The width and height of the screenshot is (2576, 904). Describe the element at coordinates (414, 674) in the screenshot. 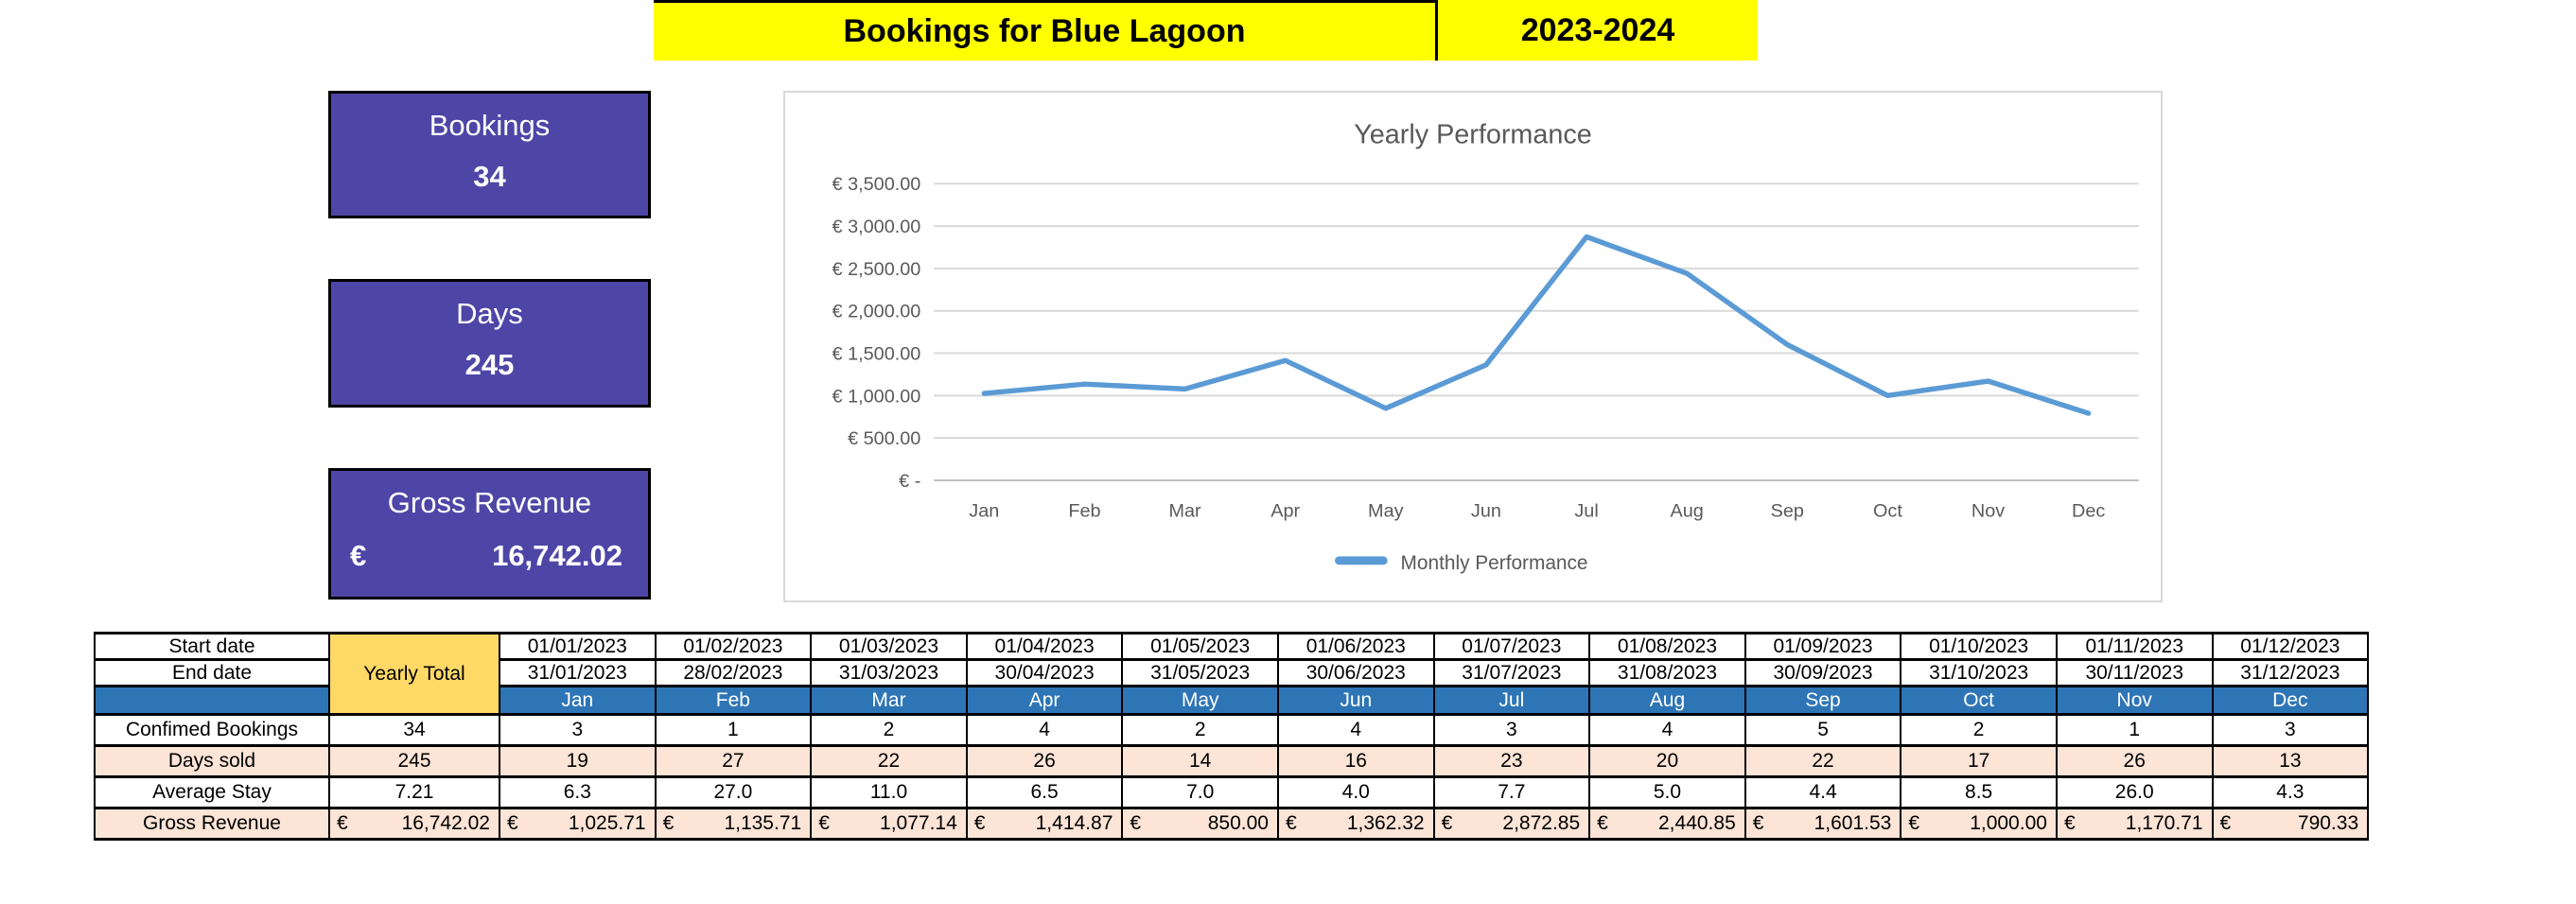

I see `yearly-total-header-cell: Yearly Total` at that location.